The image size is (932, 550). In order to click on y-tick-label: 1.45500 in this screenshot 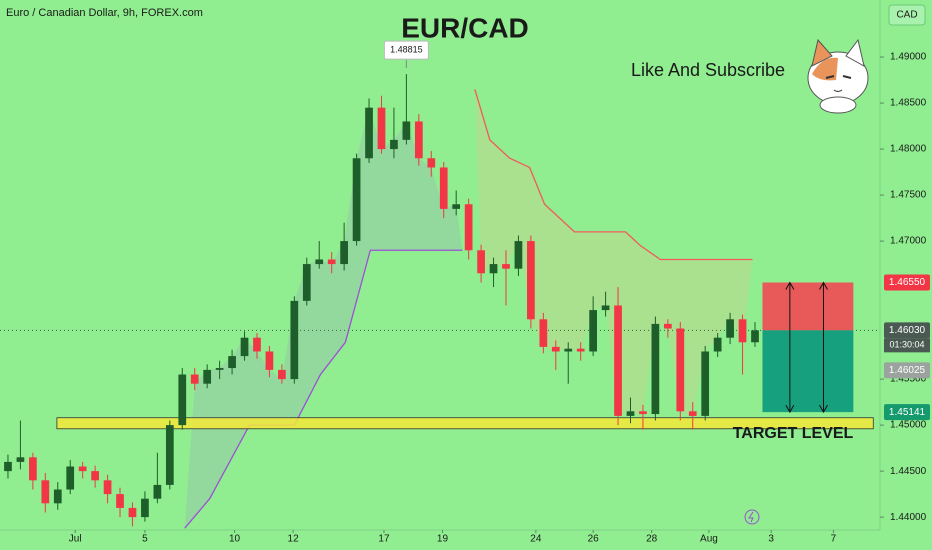, I will do `click(908, 379)`.